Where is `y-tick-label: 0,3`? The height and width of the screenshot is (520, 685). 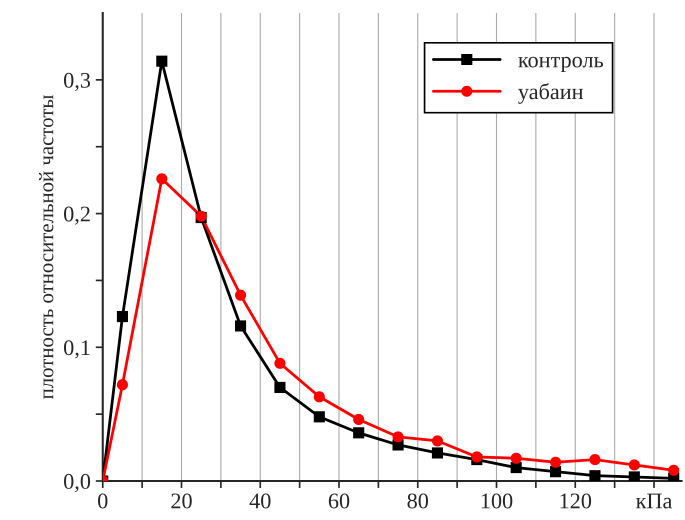 y-tick-label: 0,3 is located at coordinates (77, 81).